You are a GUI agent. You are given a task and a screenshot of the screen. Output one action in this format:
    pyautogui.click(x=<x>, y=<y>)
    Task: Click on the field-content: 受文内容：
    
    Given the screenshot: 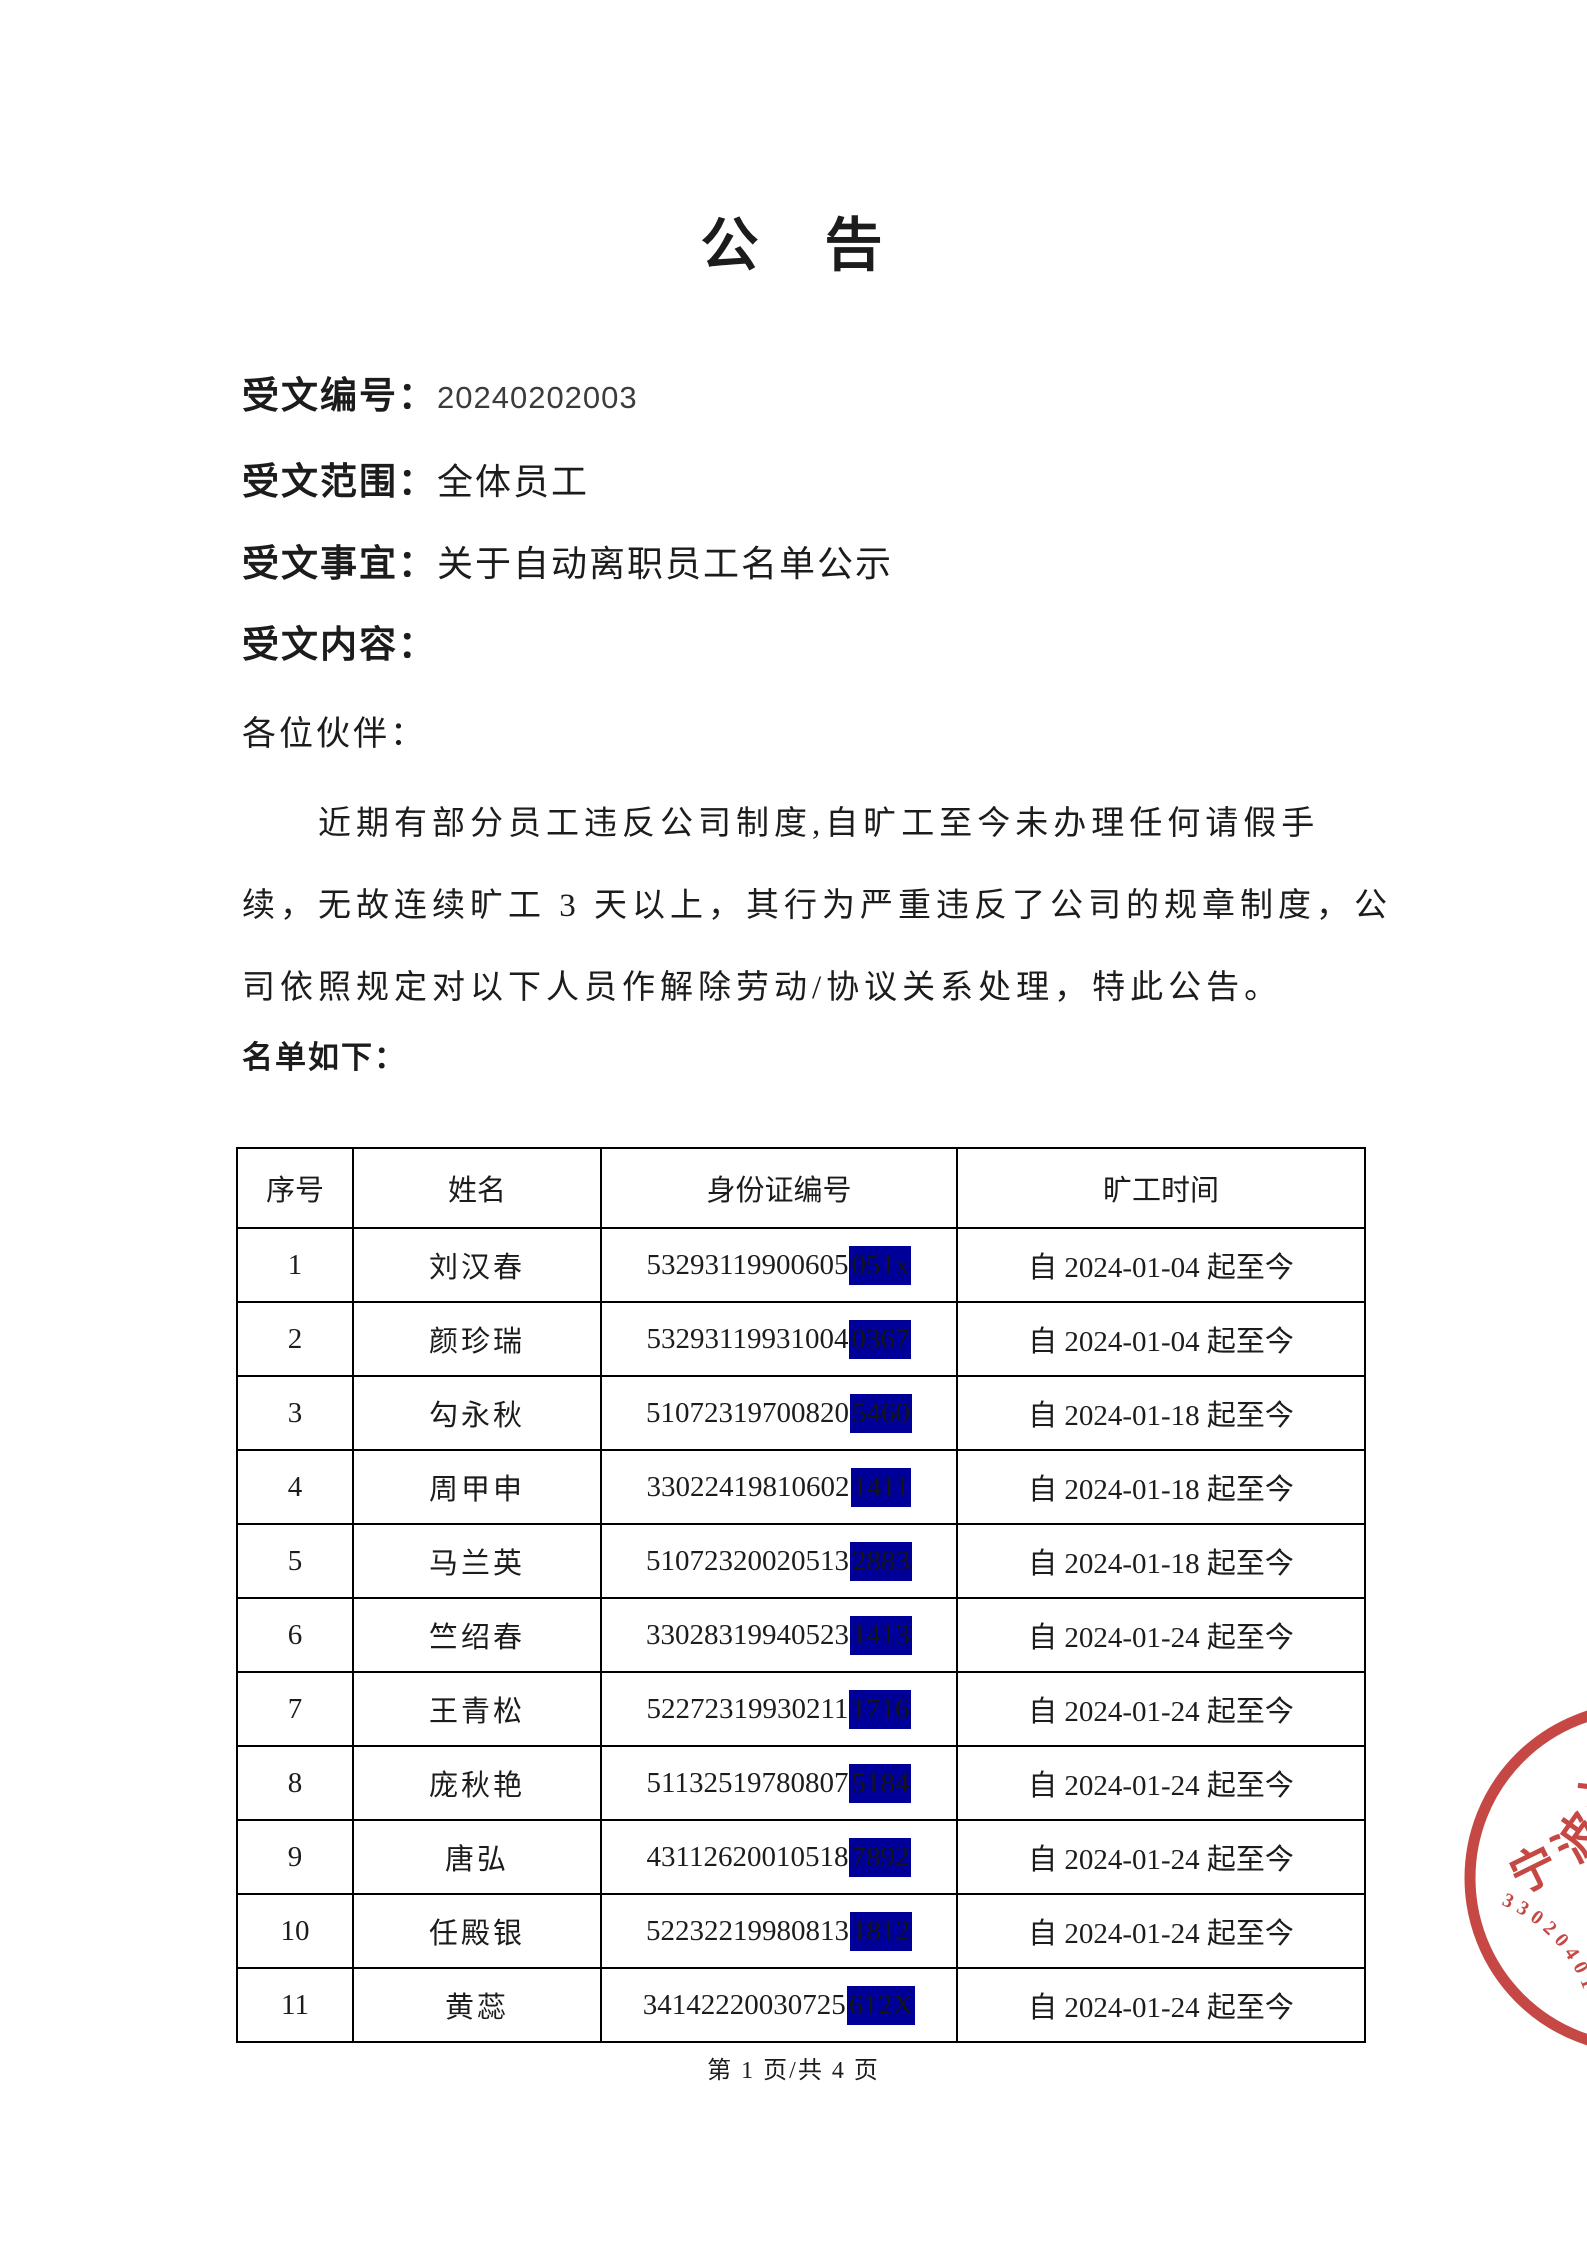 What is the action you would take?
    pyautogui.click(x=339, y=645)
    